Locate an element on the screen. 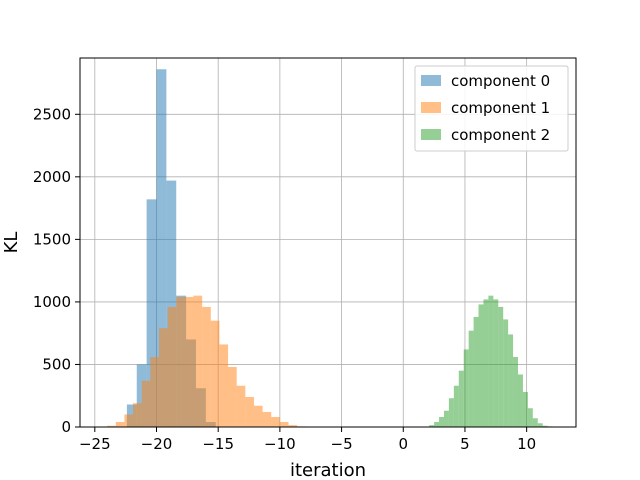 This screenshot has height=480, width=640. series-1-bars is located at coordinates (206, 361).